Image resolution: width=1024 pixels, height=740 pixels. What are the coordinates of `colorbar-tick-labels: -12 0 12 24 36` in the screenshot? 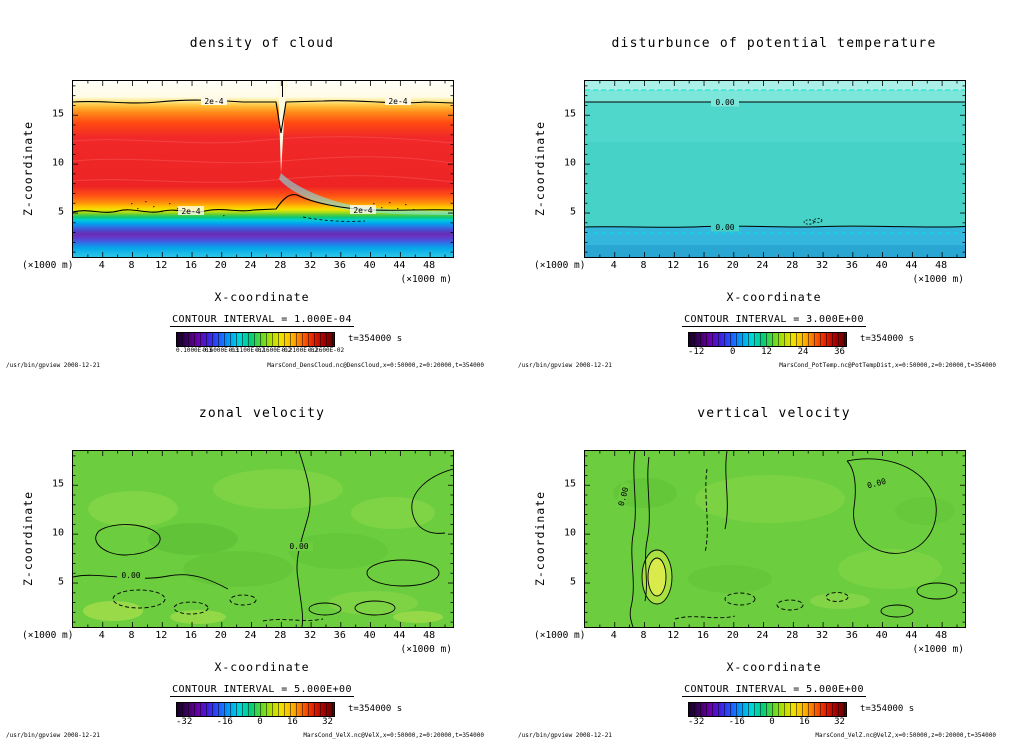 It's located at (766, 352).